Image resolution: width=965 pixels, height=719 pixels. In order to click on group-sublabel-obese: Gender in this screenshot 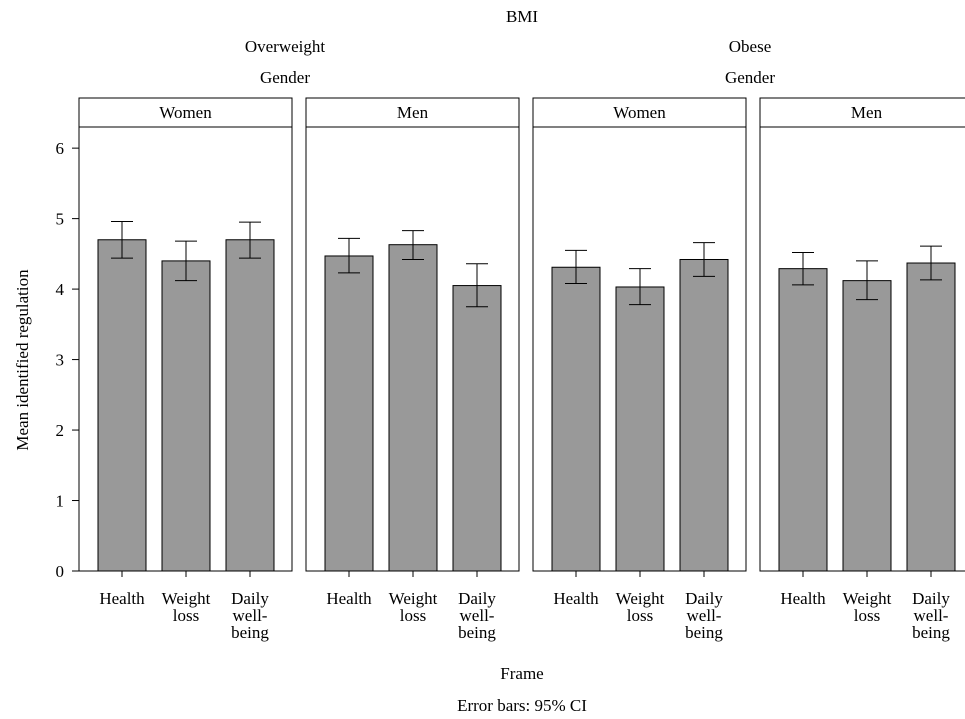, I will do `click(750, 77)`.